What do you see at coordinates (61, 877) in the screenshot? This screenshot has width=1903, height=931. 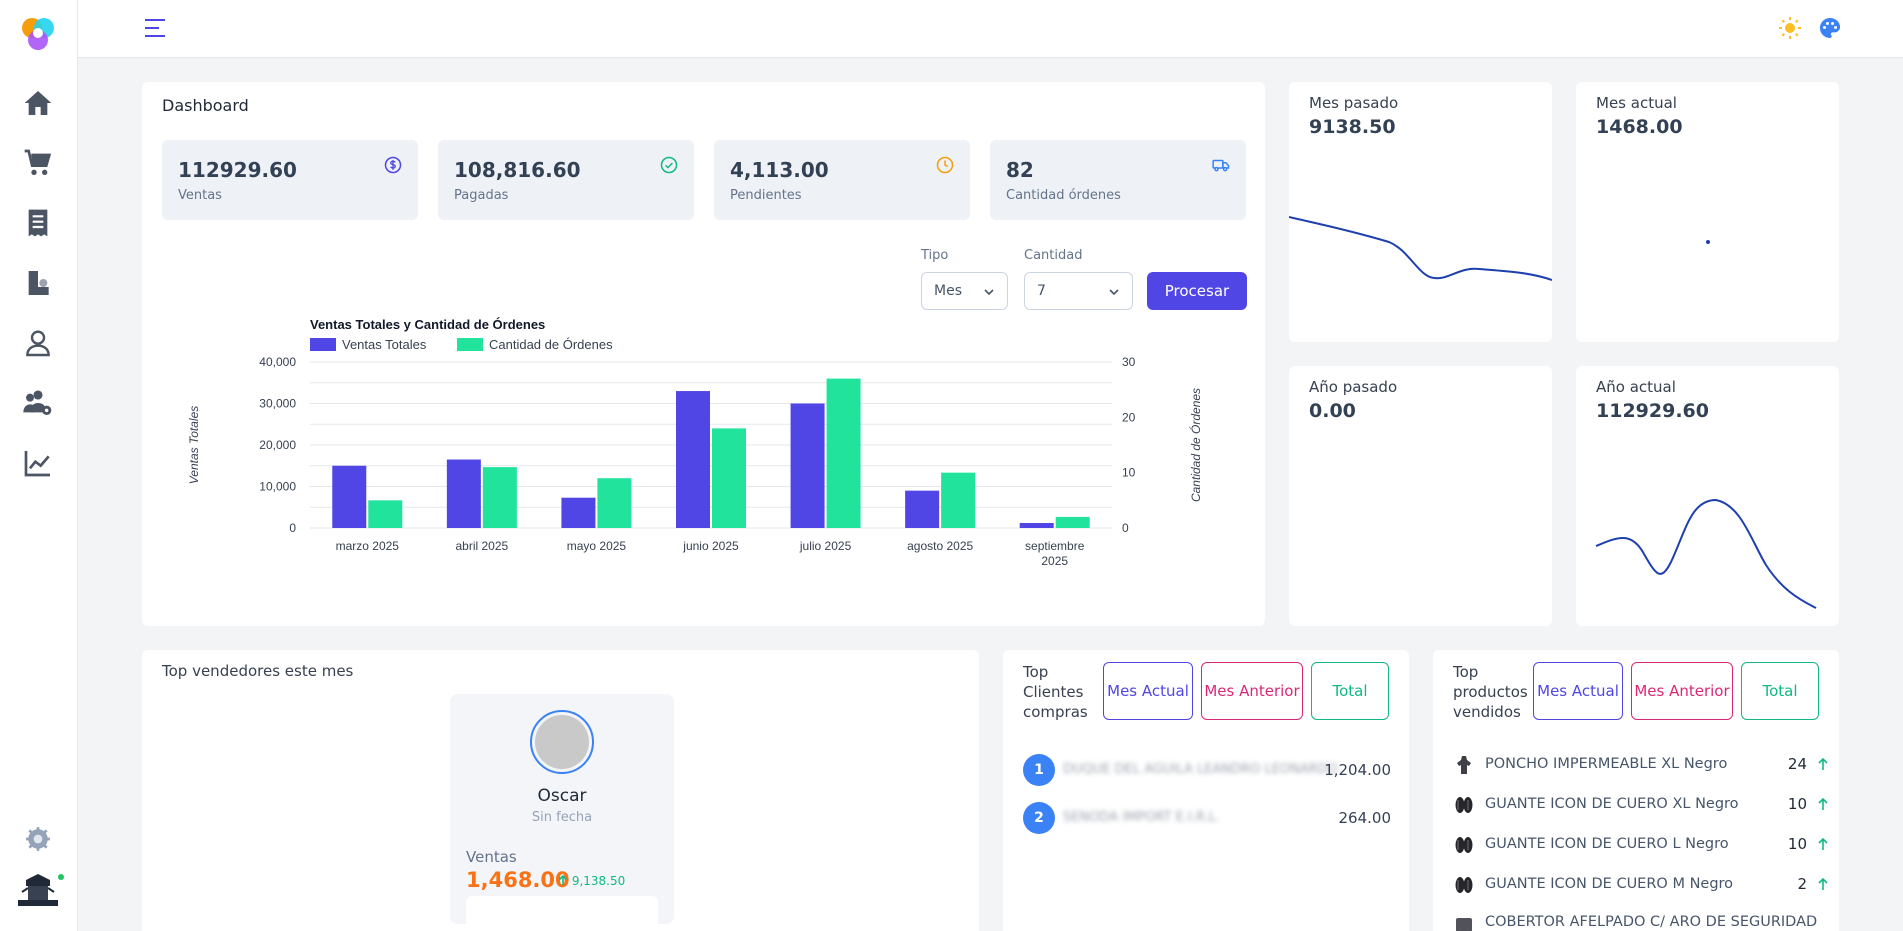 I see `online-status-dot` at bounding box center [61, 877].